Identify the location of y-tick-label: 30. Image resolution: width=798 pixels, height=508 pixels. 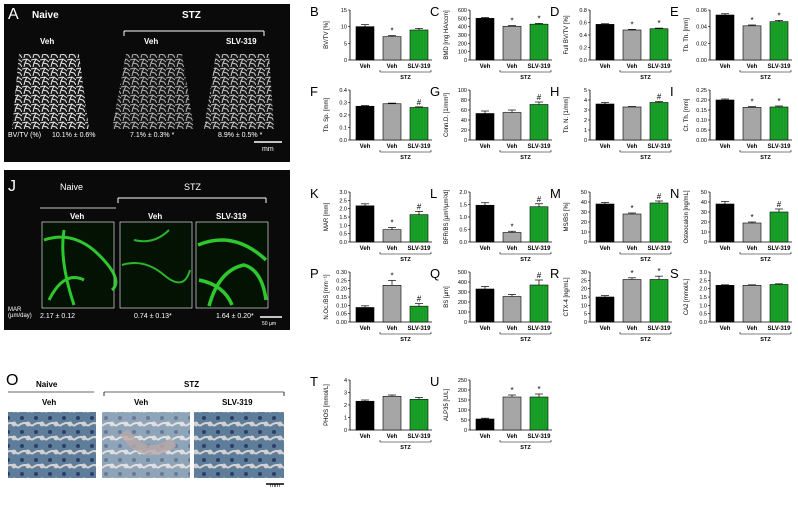
(584, 273).